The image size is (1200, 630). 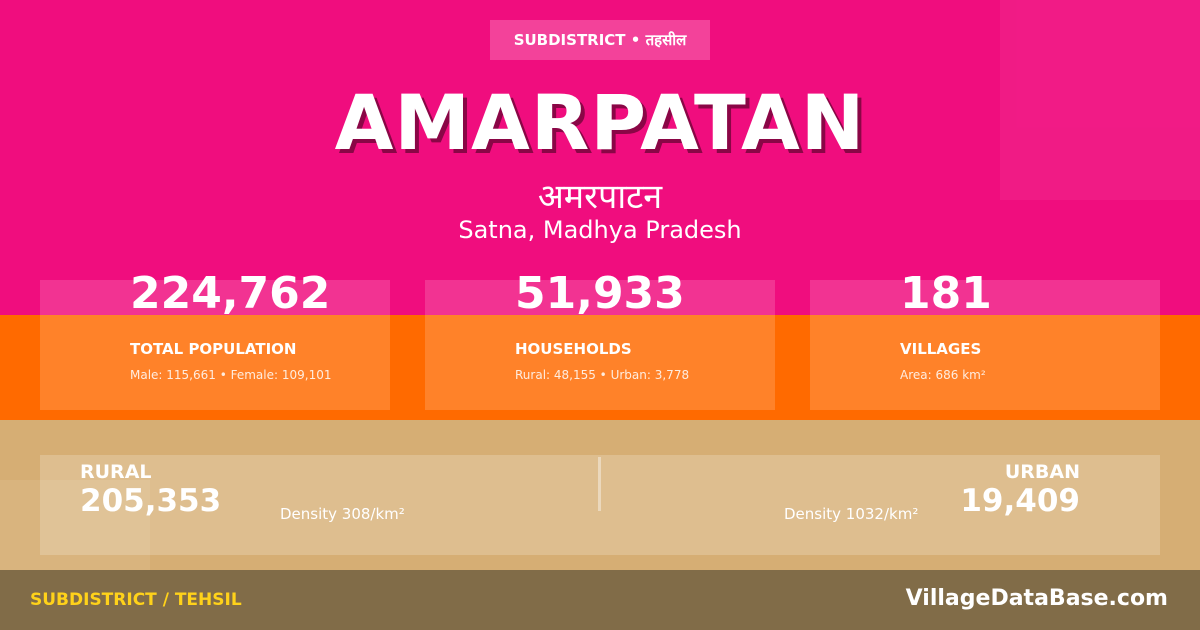 What do you see at coordinates (600, 230) in the screenshot?
I see `location-subtitle: Satna, Madhya Pradesh` at bounding box center [600, 230].